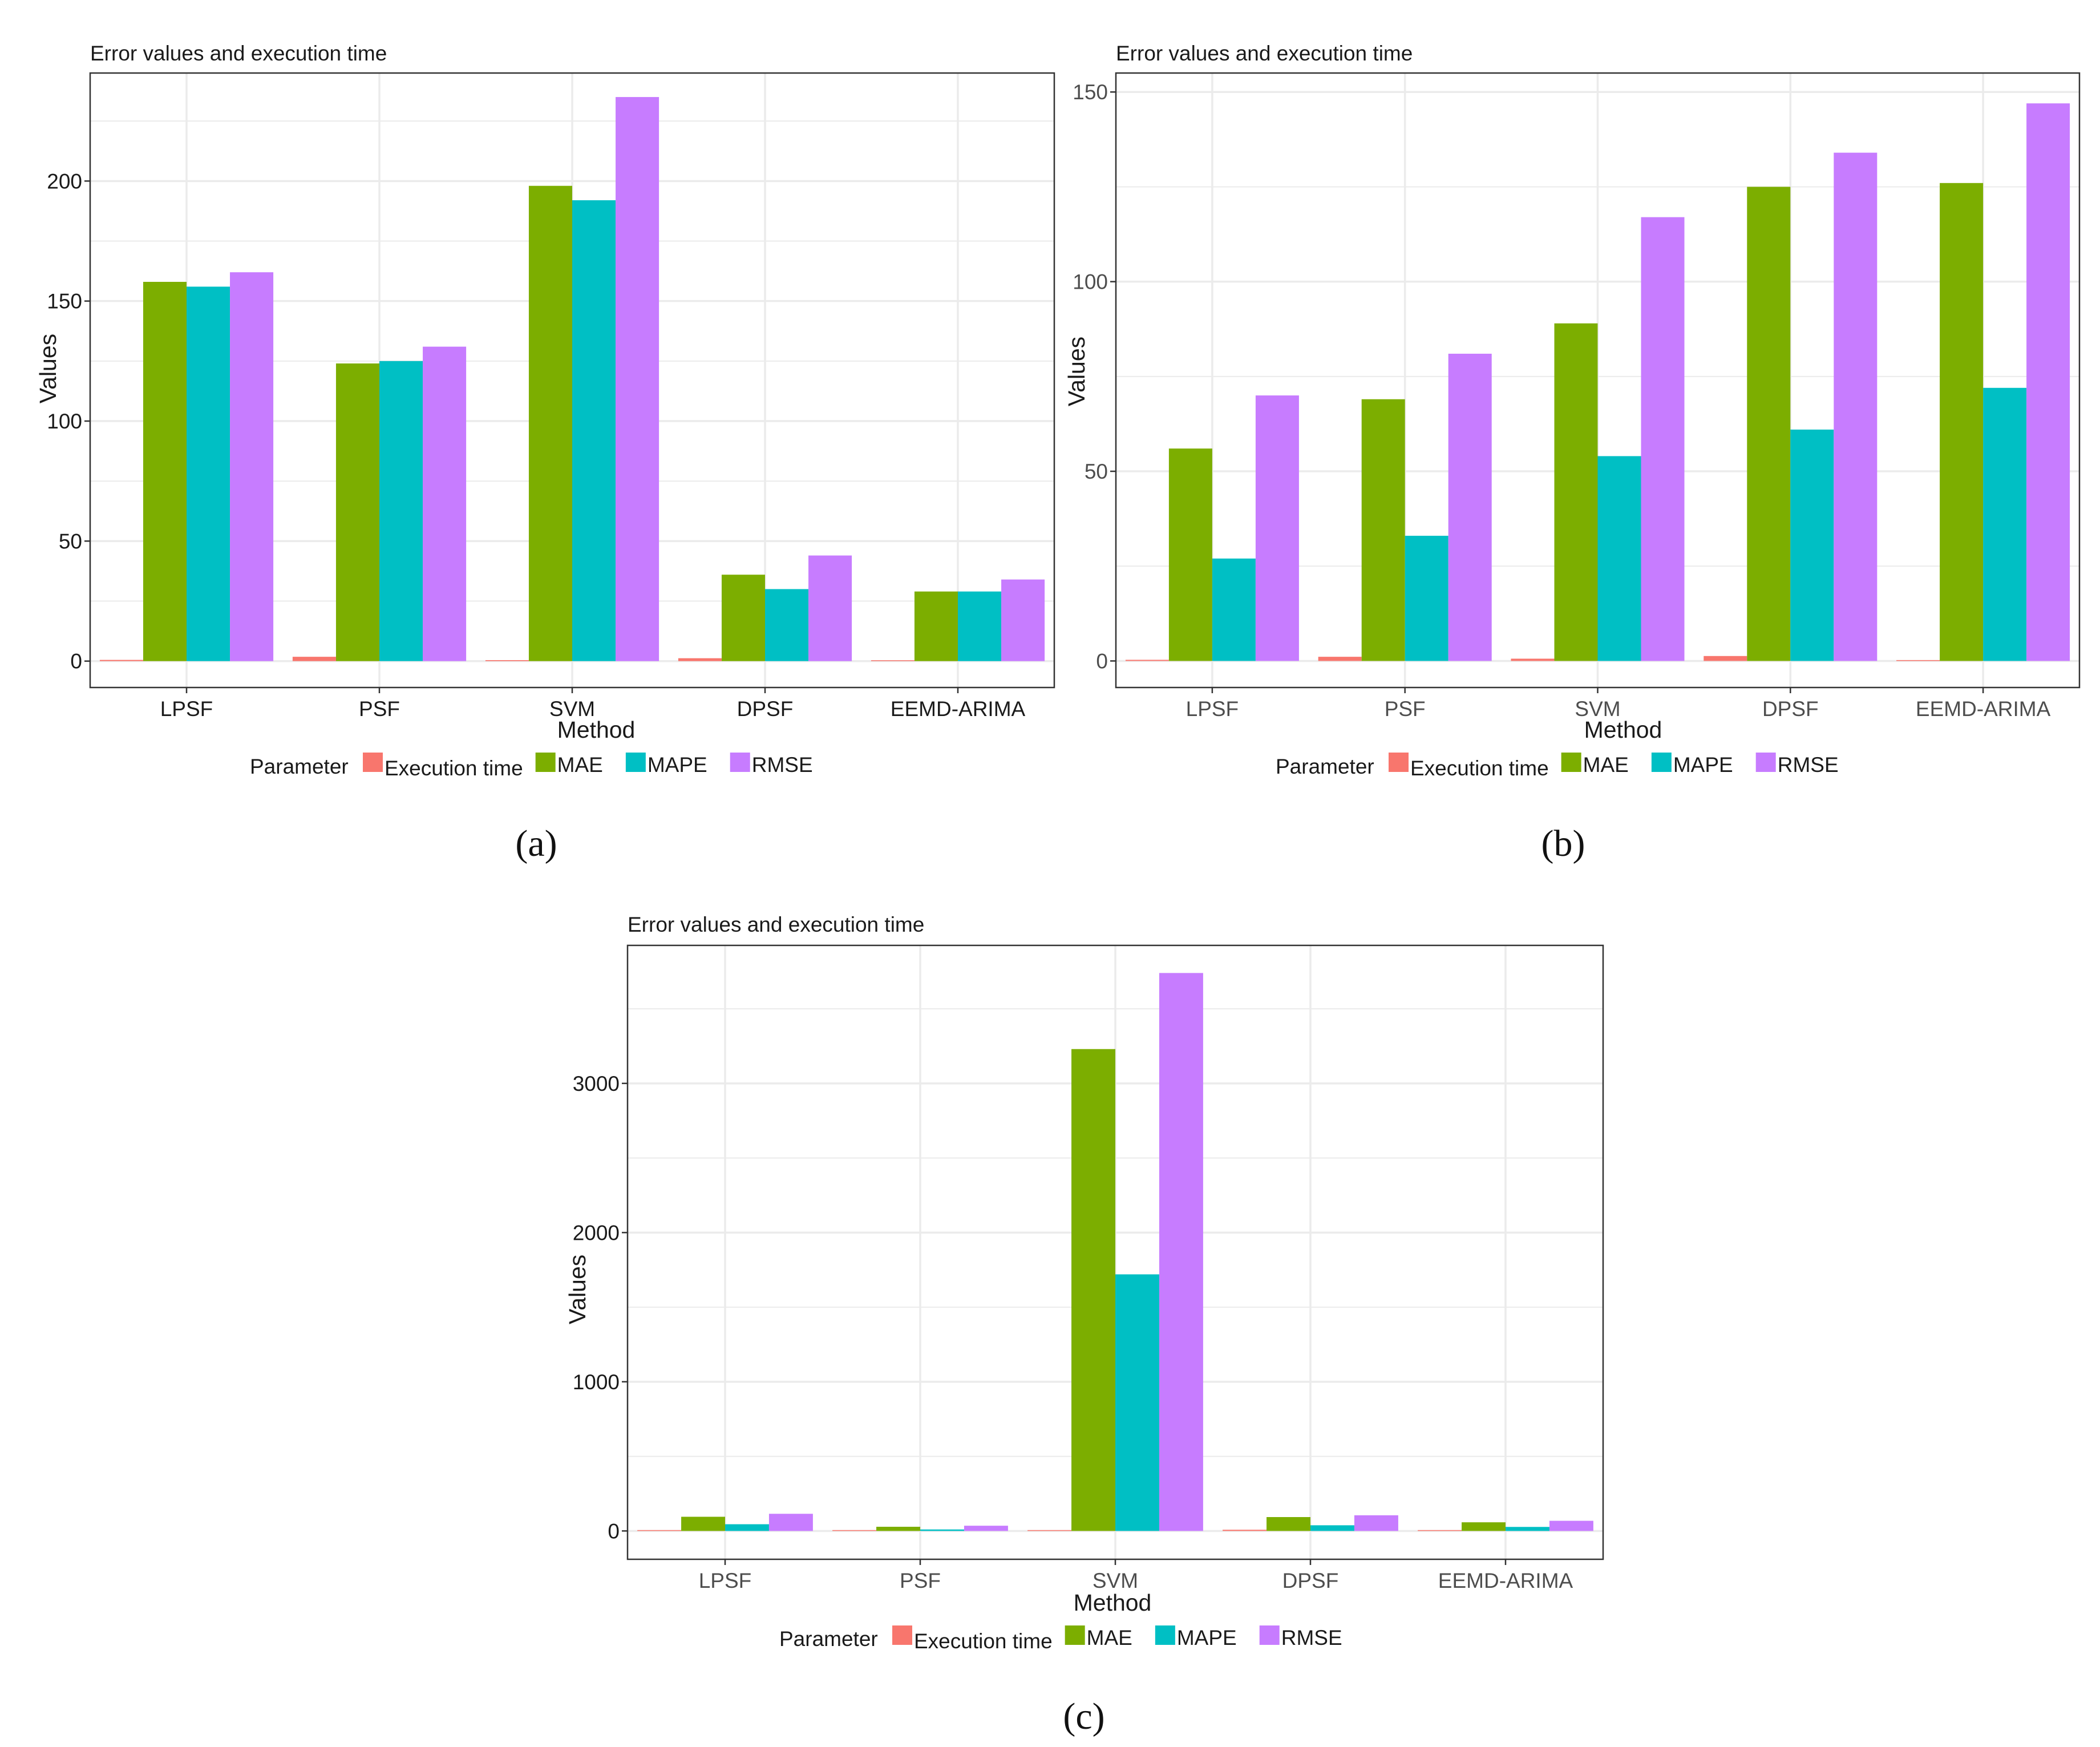 This screenshot has height=1747, width=2100. What do you see at coordinates (536, 844) in the screenshot?
I see `subfigure-caption: (a)` at bounding box center [536, 844].